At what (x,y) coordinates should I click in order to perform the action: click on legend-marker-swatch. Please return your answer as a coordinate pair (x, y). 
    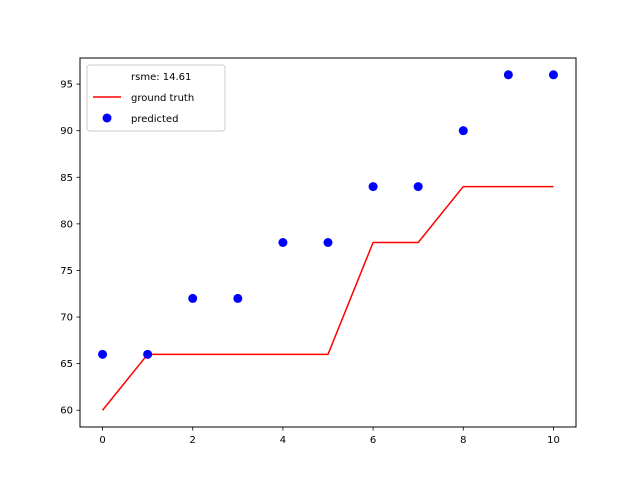
    Looking at the image, I should click on (107, 118).